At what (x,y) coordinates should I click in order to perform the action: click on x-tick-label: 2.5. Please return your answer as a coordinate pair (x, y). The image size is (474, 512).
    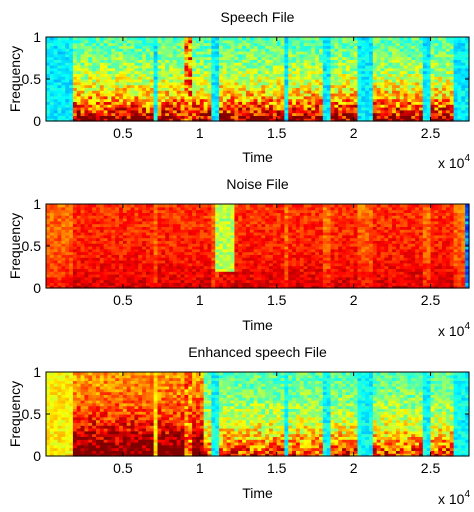
    Looking at the image, I should click on (431, 133).